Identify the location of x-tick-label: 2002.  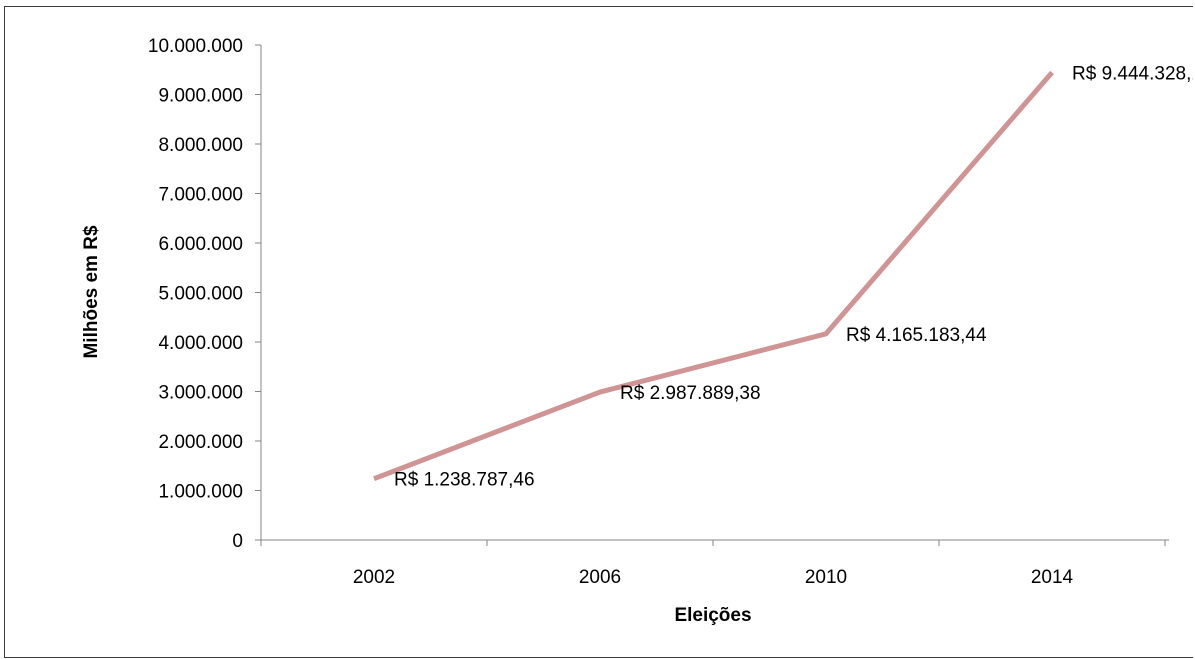
(374, 577).